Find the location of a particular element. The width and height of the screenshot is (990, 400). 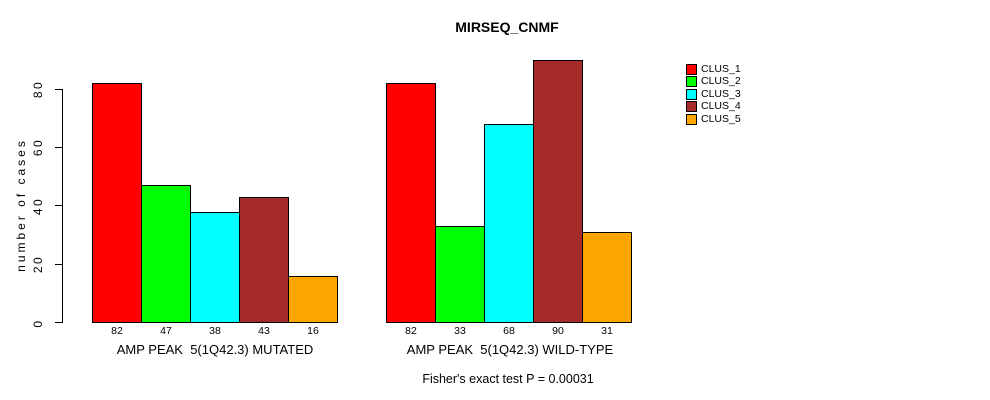

legend-row: CLUS_2 is located at coordinates (713, 81).